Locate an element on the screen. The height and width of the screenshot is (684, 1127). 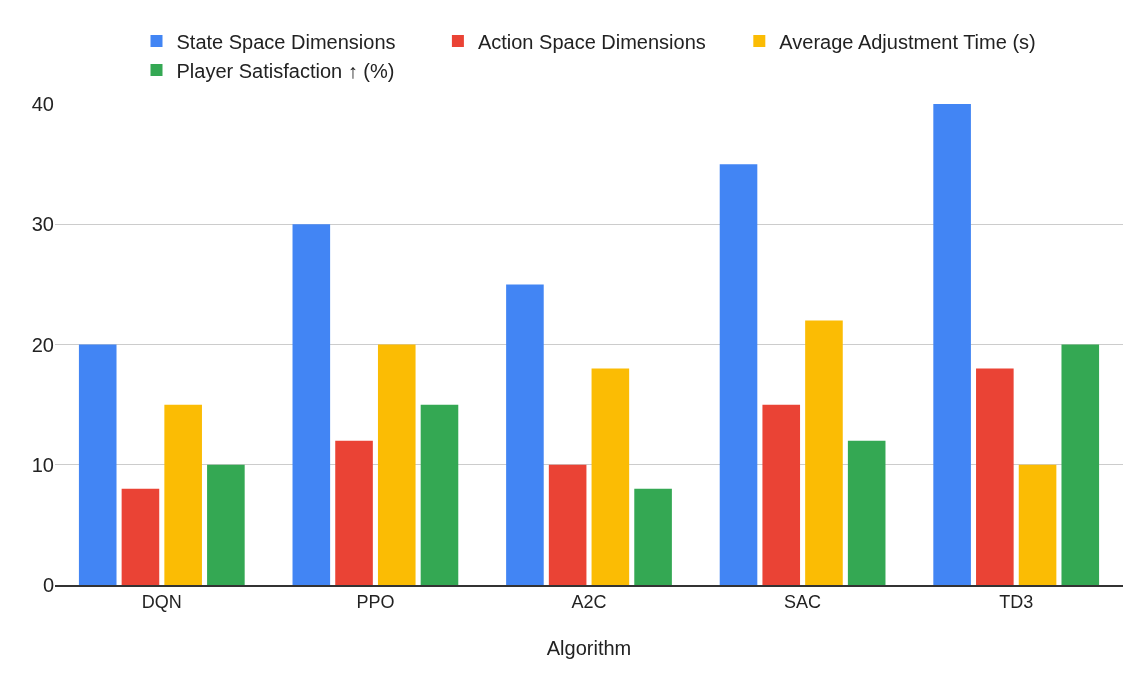
legend-label: Player Satisfaction ↑ (%) is located at coordinates (285, 70).